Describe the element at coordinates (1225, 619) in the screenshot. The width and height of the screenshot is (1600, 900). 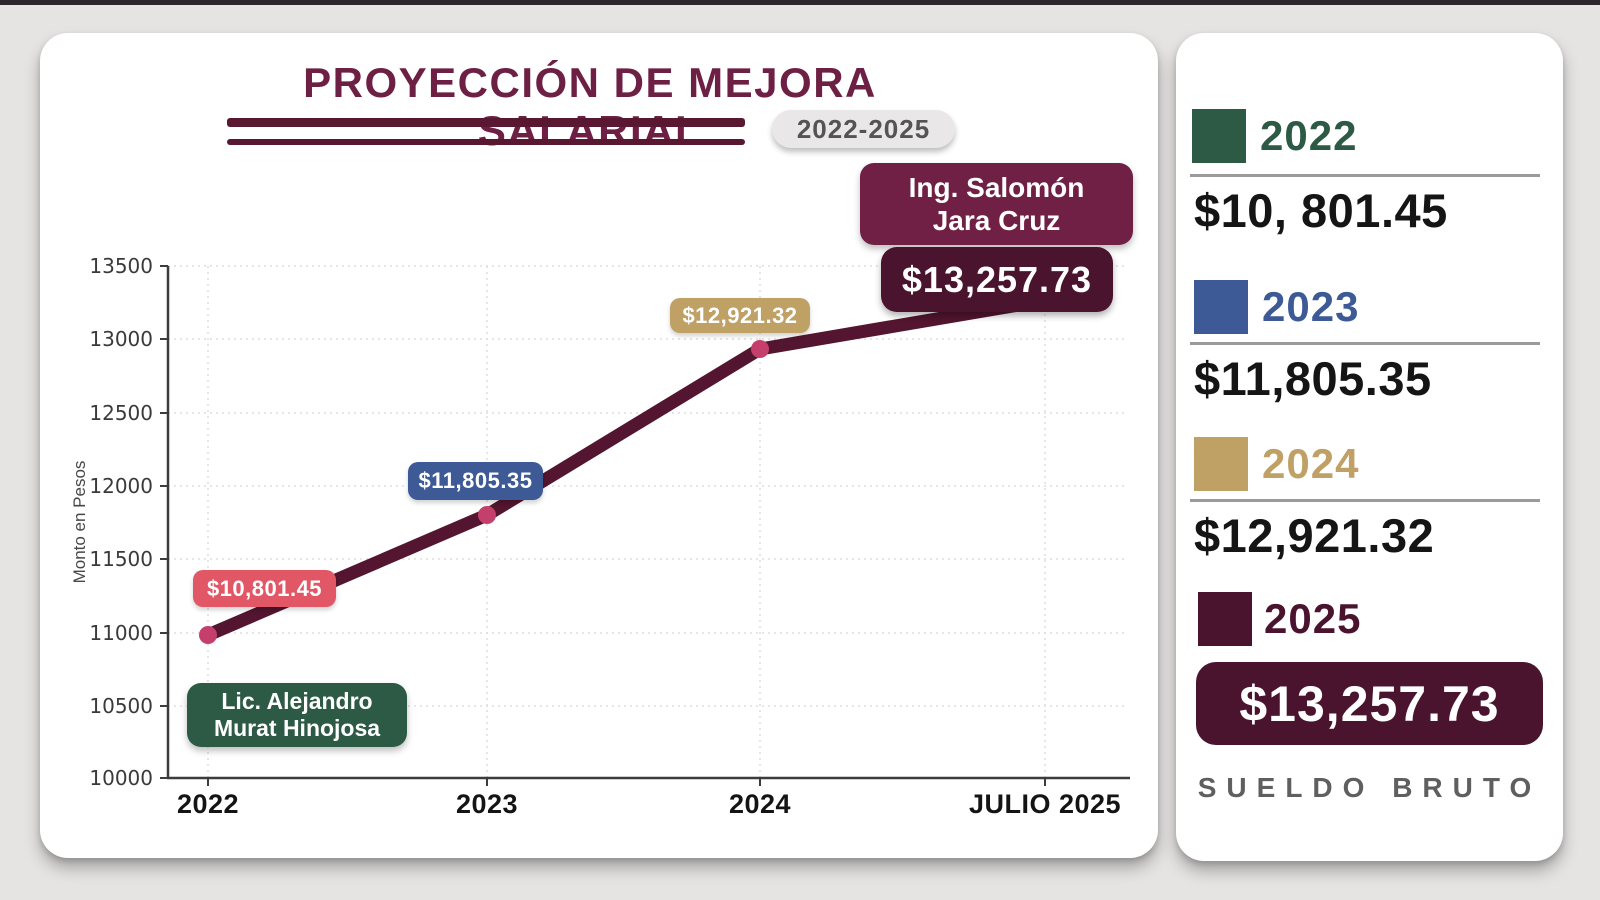
I see `year-swatch-2025` at that location.